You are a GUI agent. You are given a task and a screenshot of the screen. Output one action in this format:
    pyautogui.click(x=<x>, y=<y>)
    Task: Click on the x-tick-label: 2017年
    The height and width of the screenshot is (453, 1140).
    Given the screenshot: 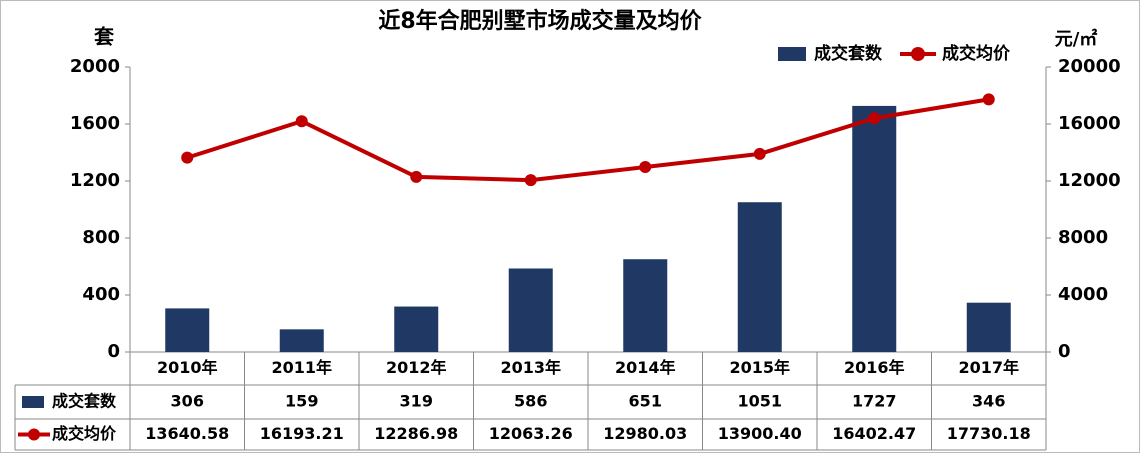 What is the action you would take?
    pyautogui.click(x=988, y=367)
    